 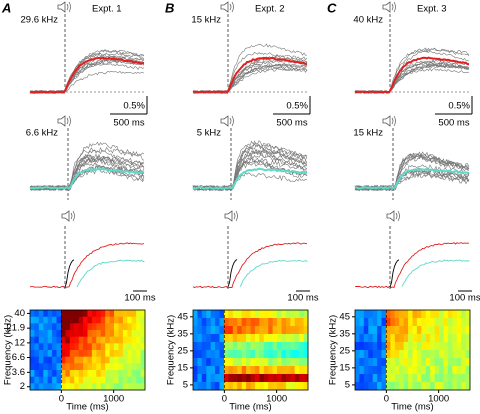 What do you see at coordinates (224, 399) in the screenshot?
I see `x-tick-label: 0` at bounding box center [224, 399].